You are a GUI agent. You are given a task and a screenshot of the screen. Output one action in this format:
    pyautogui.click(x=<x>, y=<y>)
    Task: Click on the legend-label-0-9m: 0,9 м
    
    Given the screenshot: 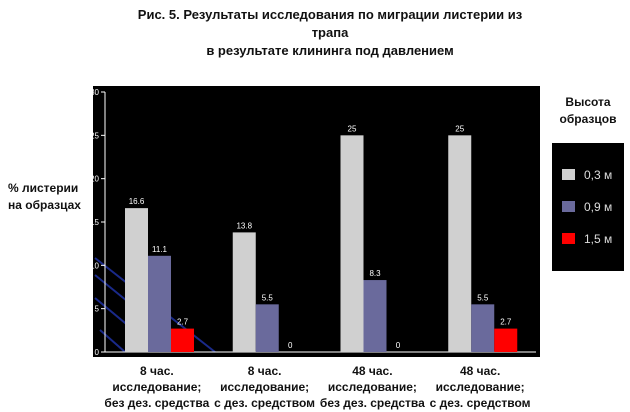 What is the action you would take?
    pyautogui.click(x=598, y=207)
    